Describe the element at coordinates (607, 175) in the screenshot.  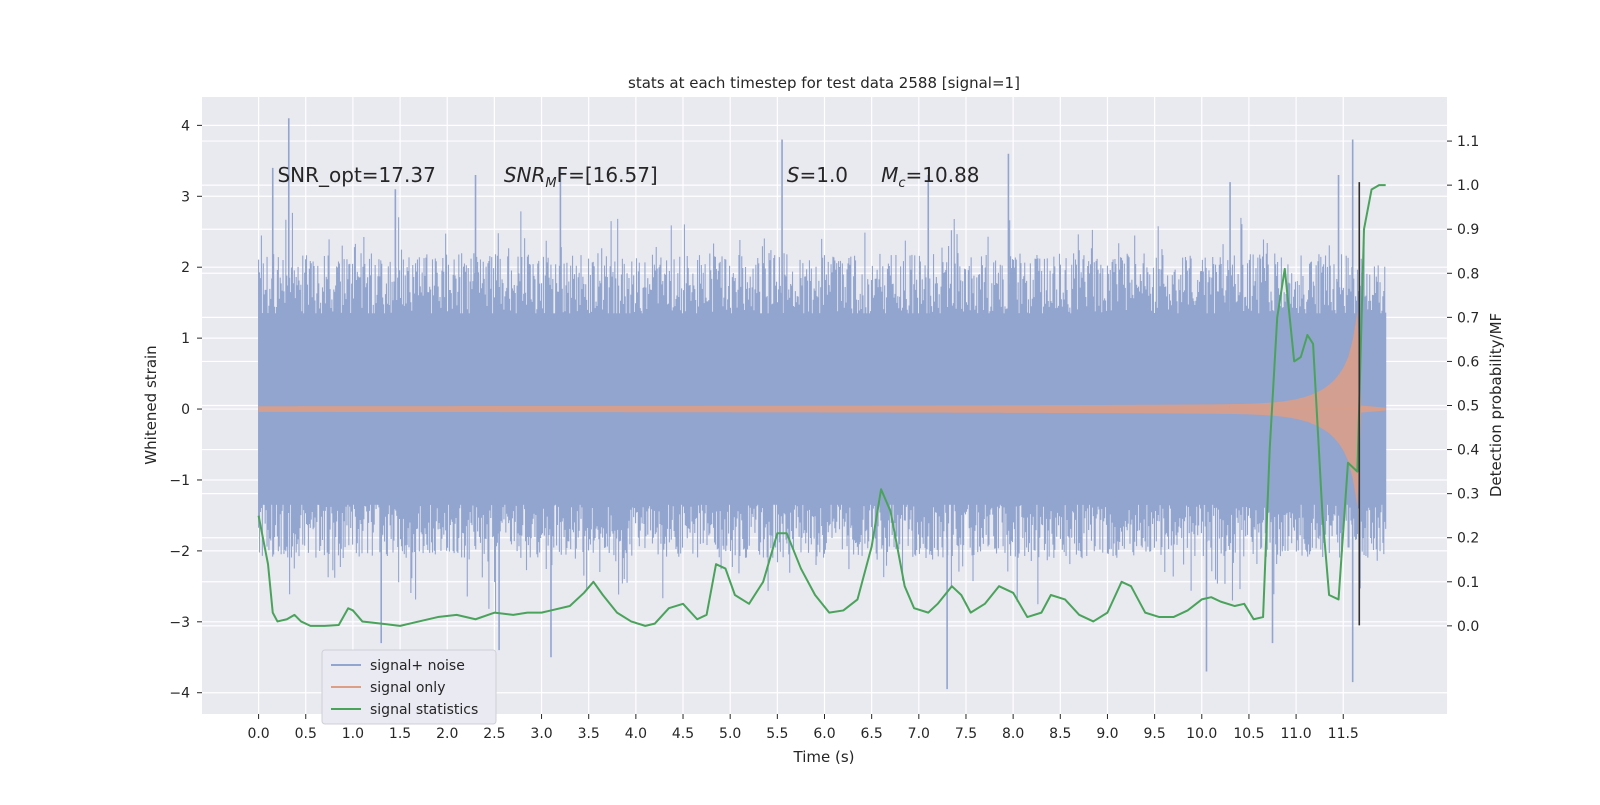
I see `annotation-snr-rest: F=[16.57]` at that location.